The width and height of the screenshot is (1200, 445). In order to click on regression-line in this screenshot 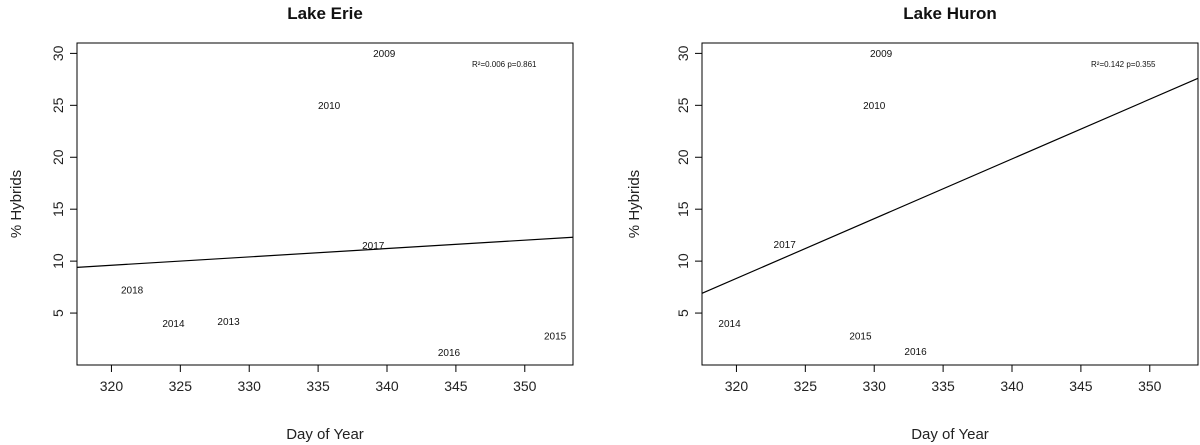, I will do `click(325, 252)`.